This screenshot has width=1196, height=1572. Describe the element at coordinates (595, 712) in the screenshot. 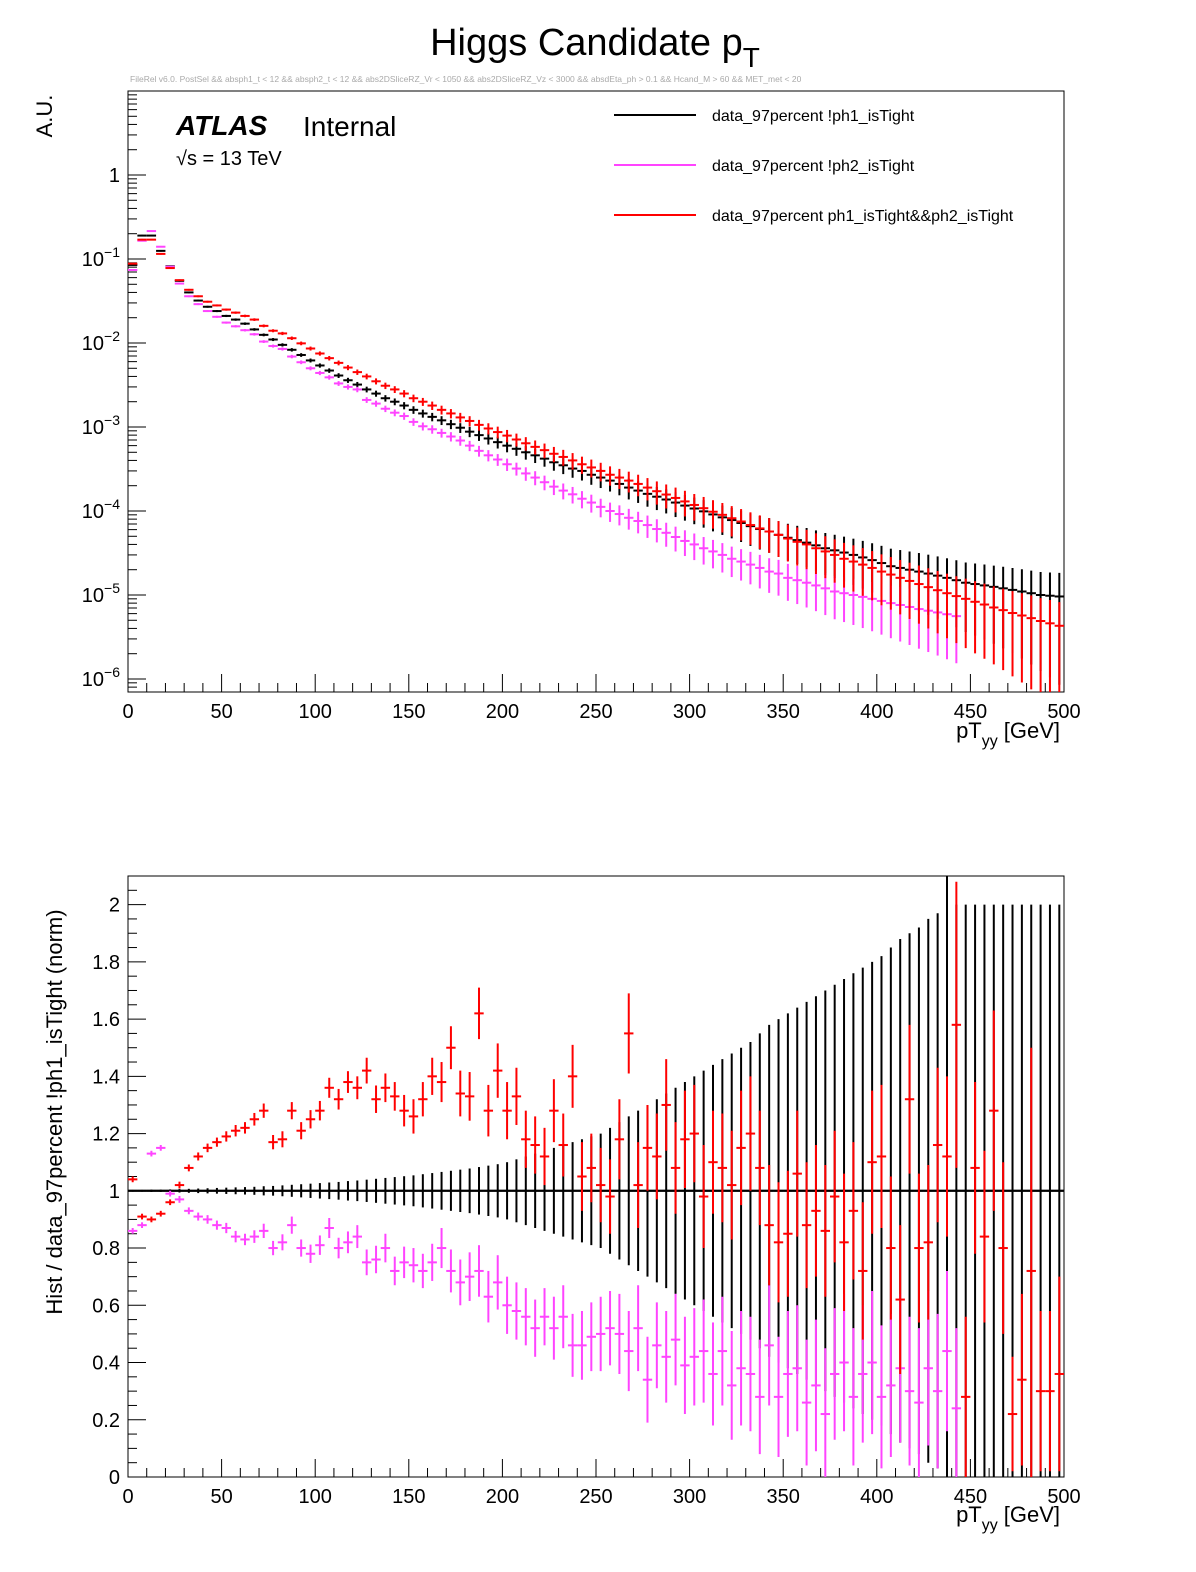

I see `top-xtick-label: 250` at that location.